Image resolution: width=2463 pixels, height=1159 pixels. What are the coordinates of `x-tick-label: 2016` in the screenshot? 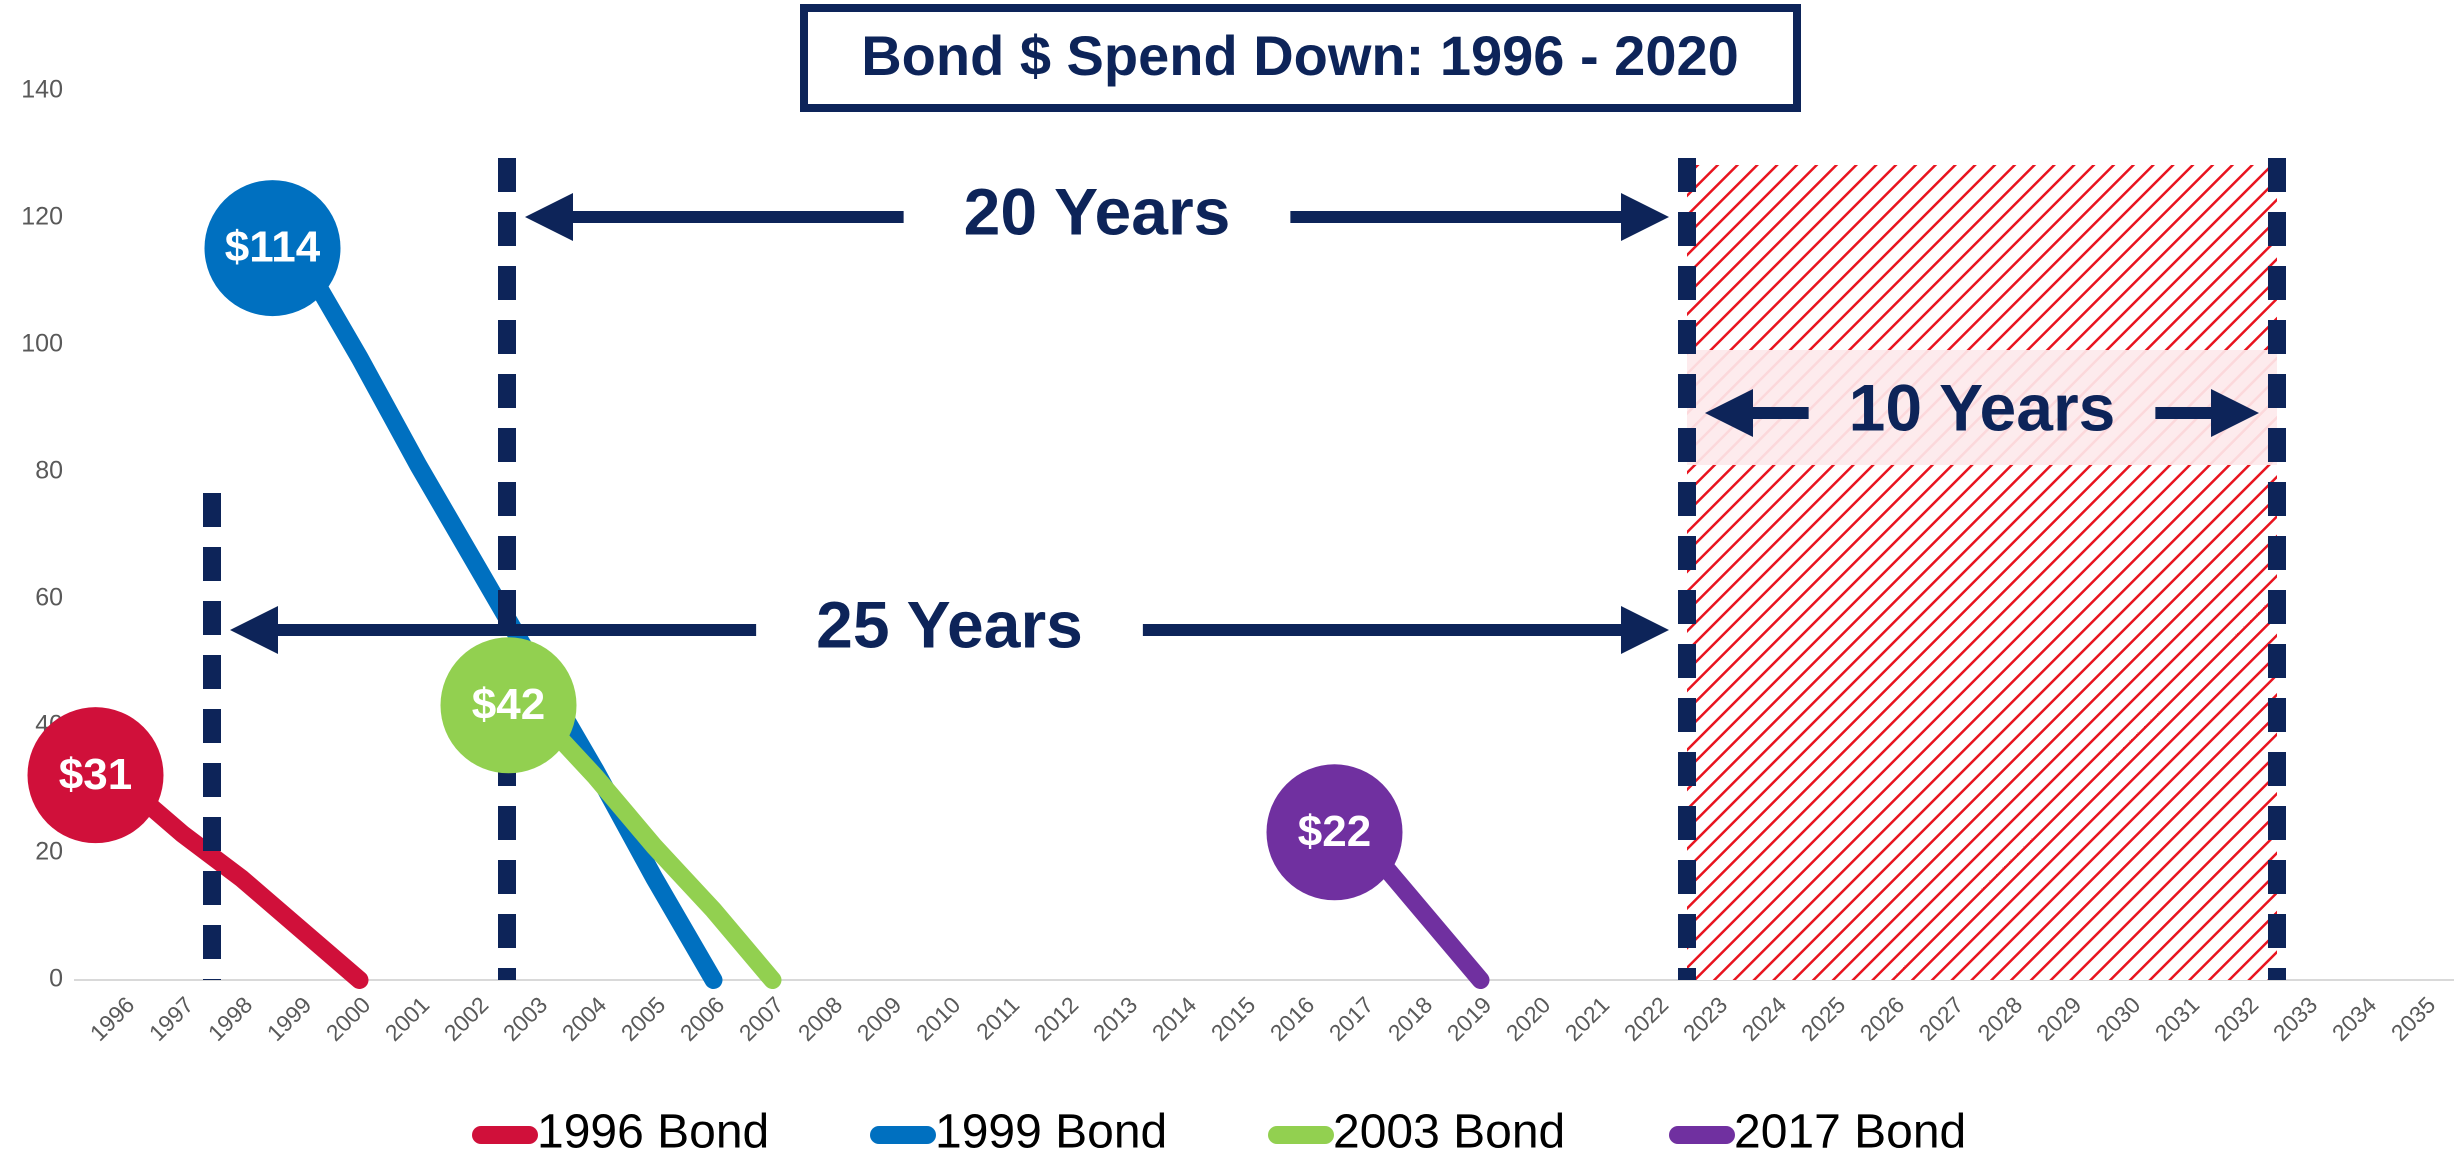 It's located at (1292, 1018).